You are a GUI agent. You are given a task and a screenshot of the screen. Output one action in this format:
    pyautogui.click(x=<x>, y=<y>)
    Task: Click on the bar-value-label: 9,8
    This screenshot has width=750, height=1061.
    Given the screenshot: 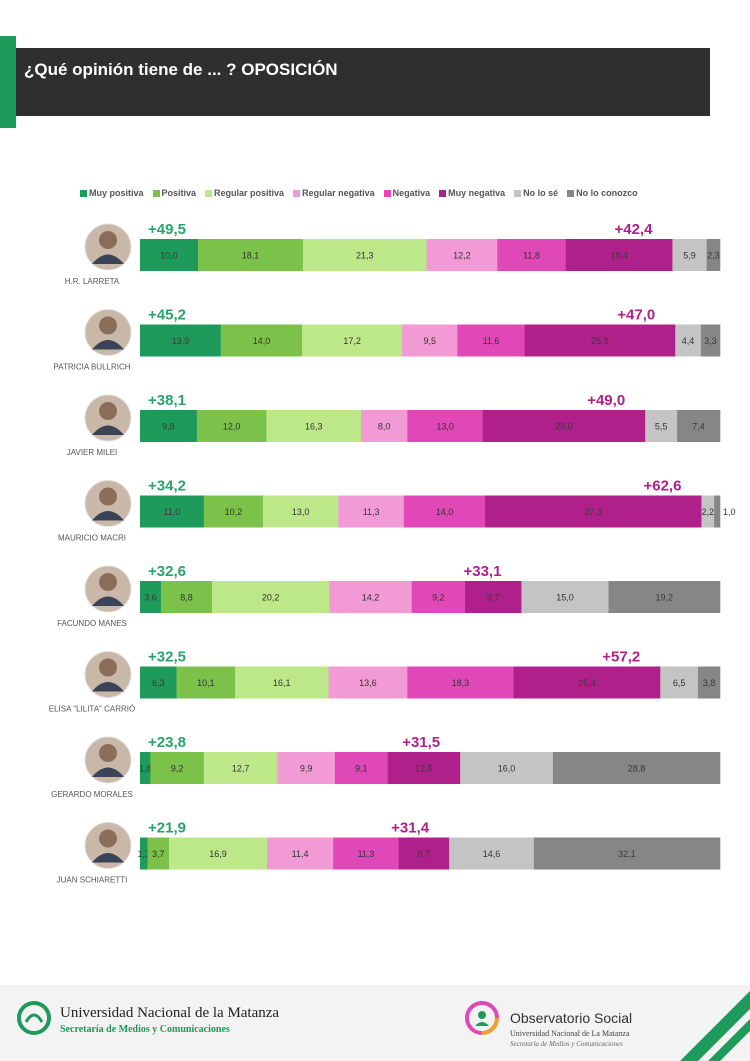 What is the action you would take?
    pyautogui.click(x=168, y=427)
    